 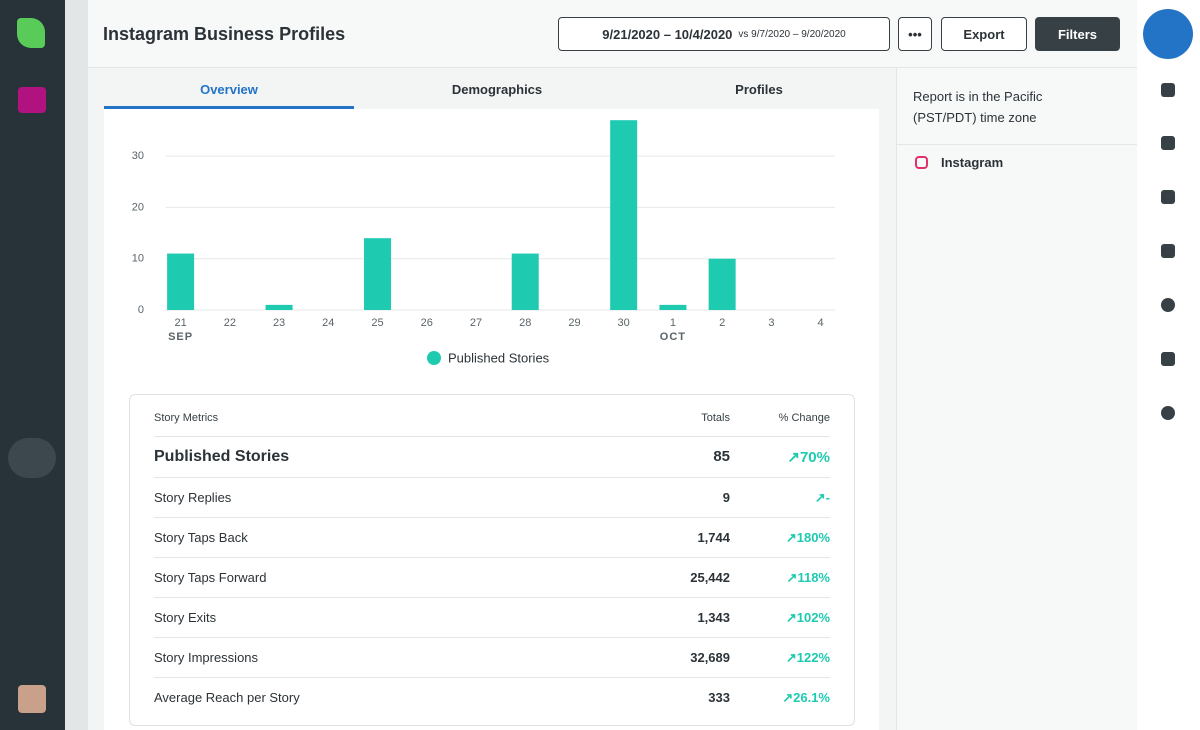 What do you see at coordinates (427, 323) in the screenshot?
I see `x-tick-label: 26` at bounding box center [427, 323].